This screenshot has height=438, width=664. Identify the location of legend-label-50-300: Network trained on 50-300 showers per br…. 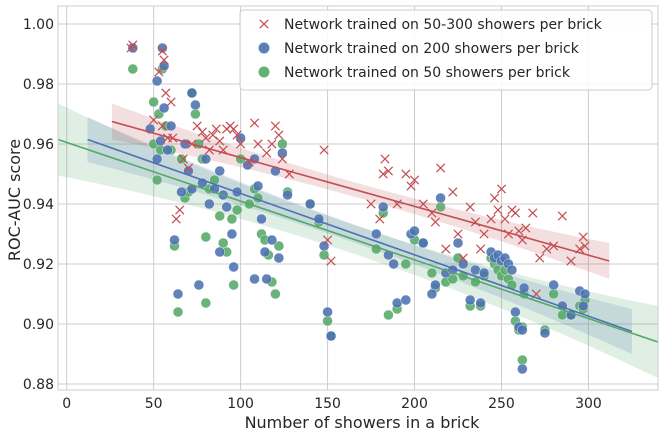
(443, 25).